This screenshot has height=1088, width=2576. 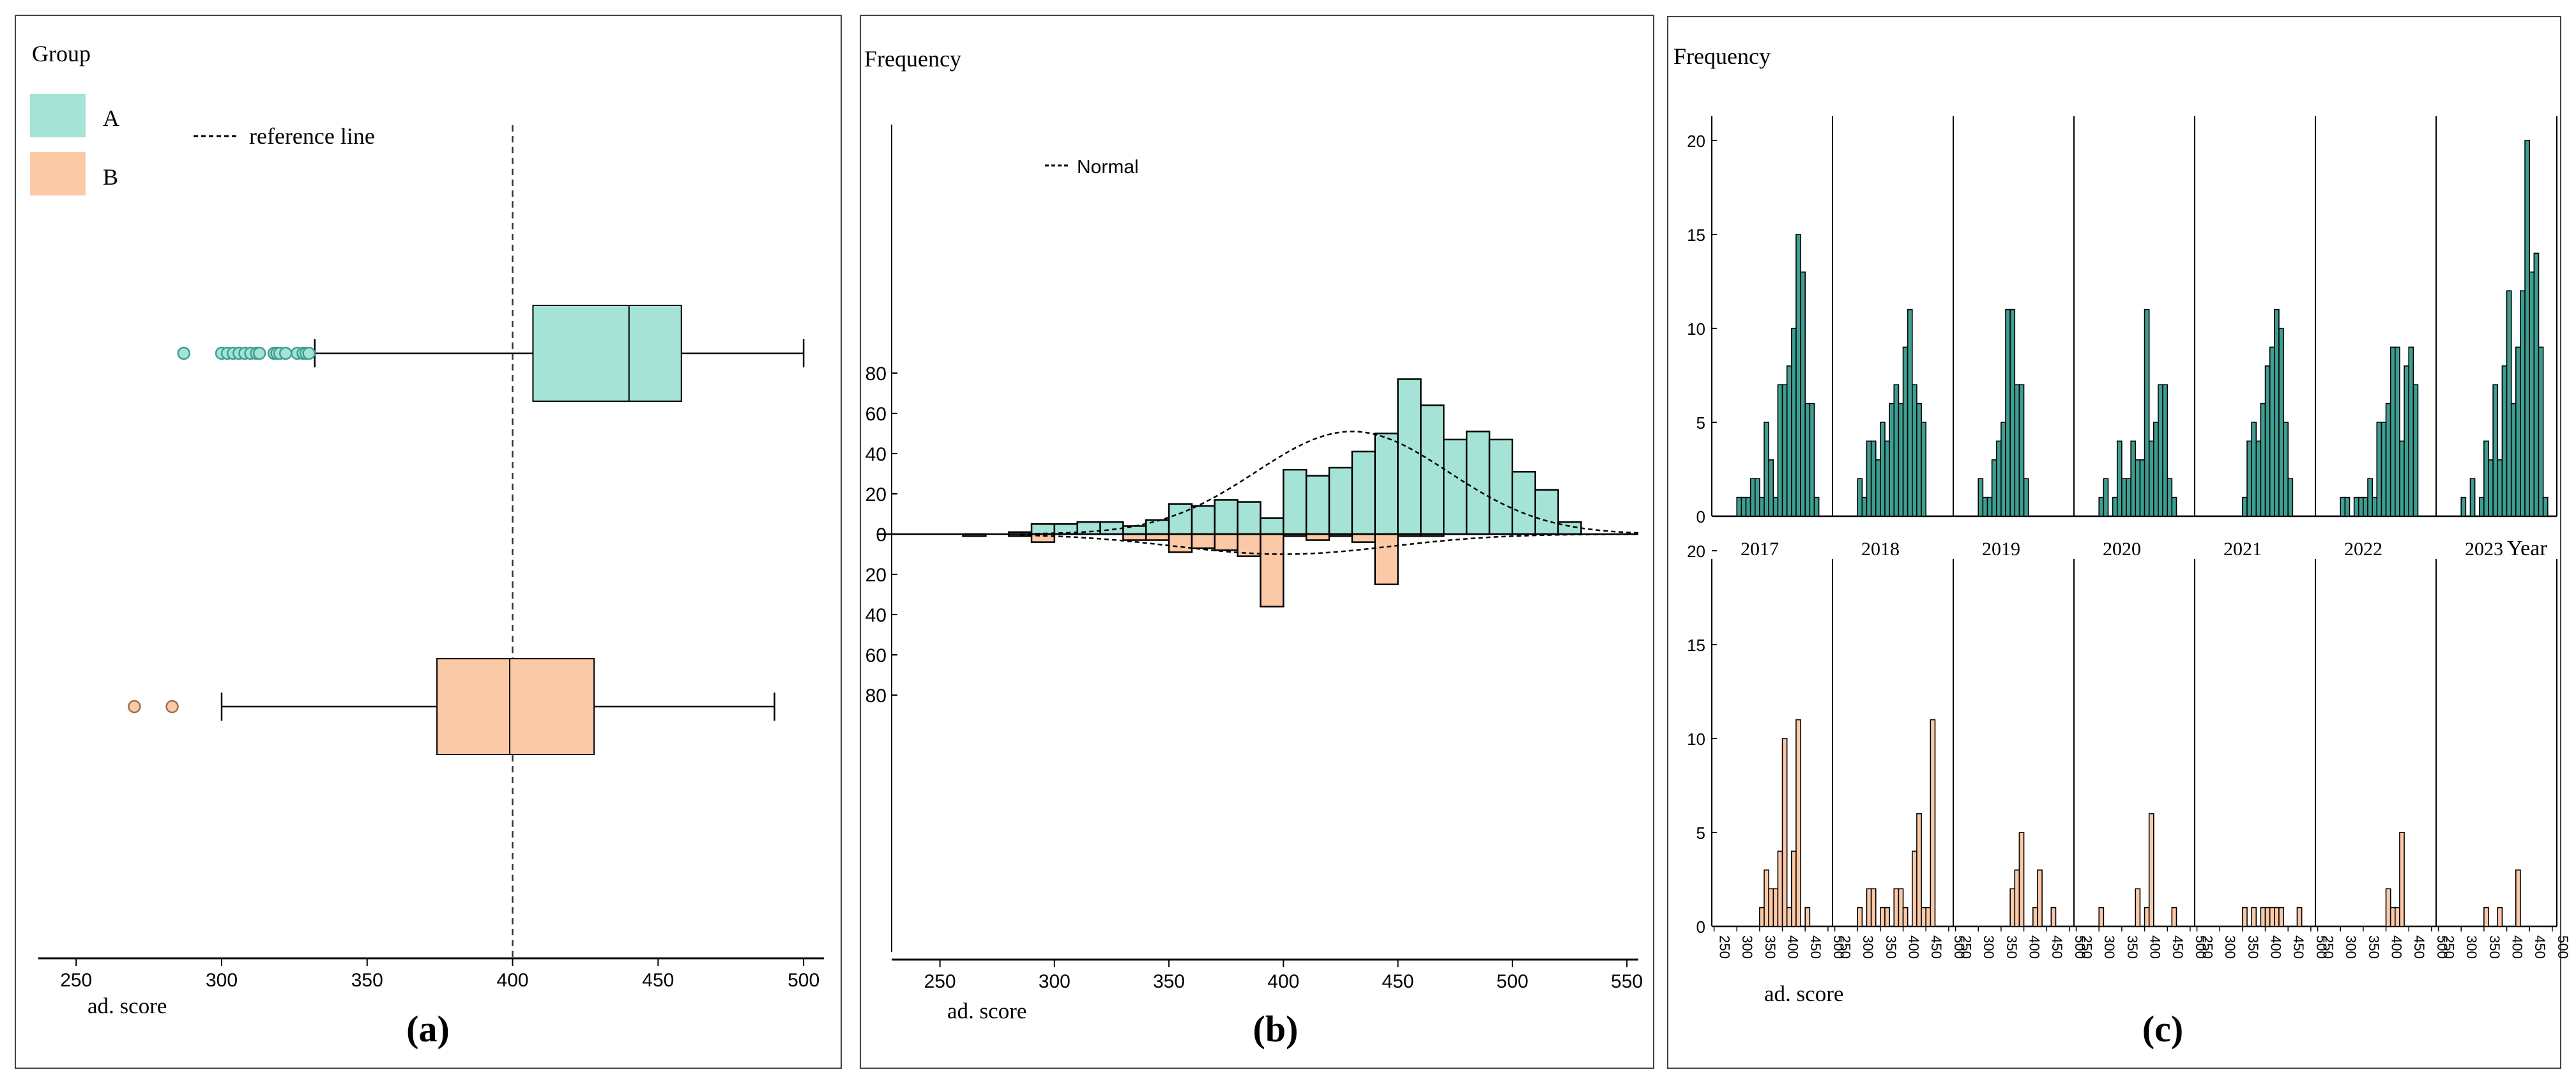 I want to click on panel-b-y-tick-label: 80, so click(x=876, y=696).